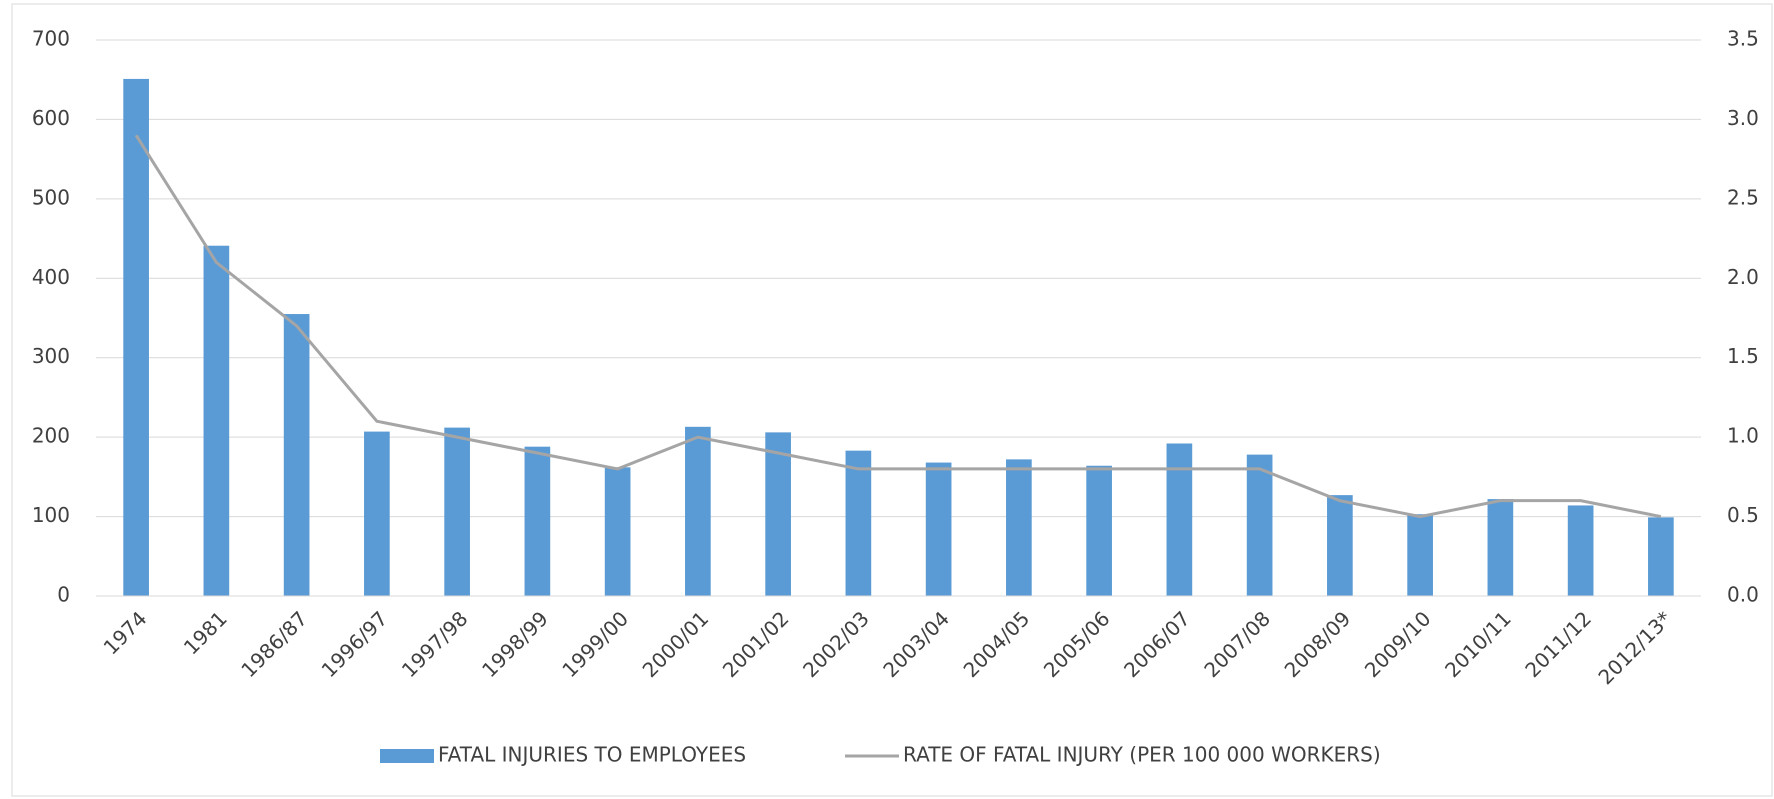 The image size is (1774, 799). I want to click on y-tick-label: 500, so click(51, 197).